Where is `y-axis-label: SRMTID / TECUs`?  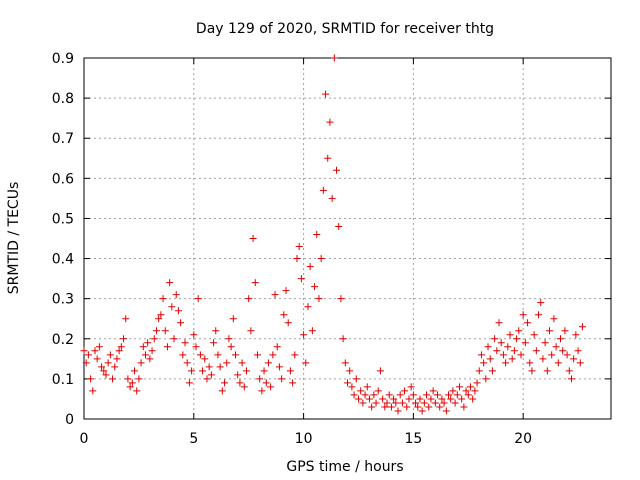
y-axis-label: SRMTID / TECUs is located at coordinates (14, 238).